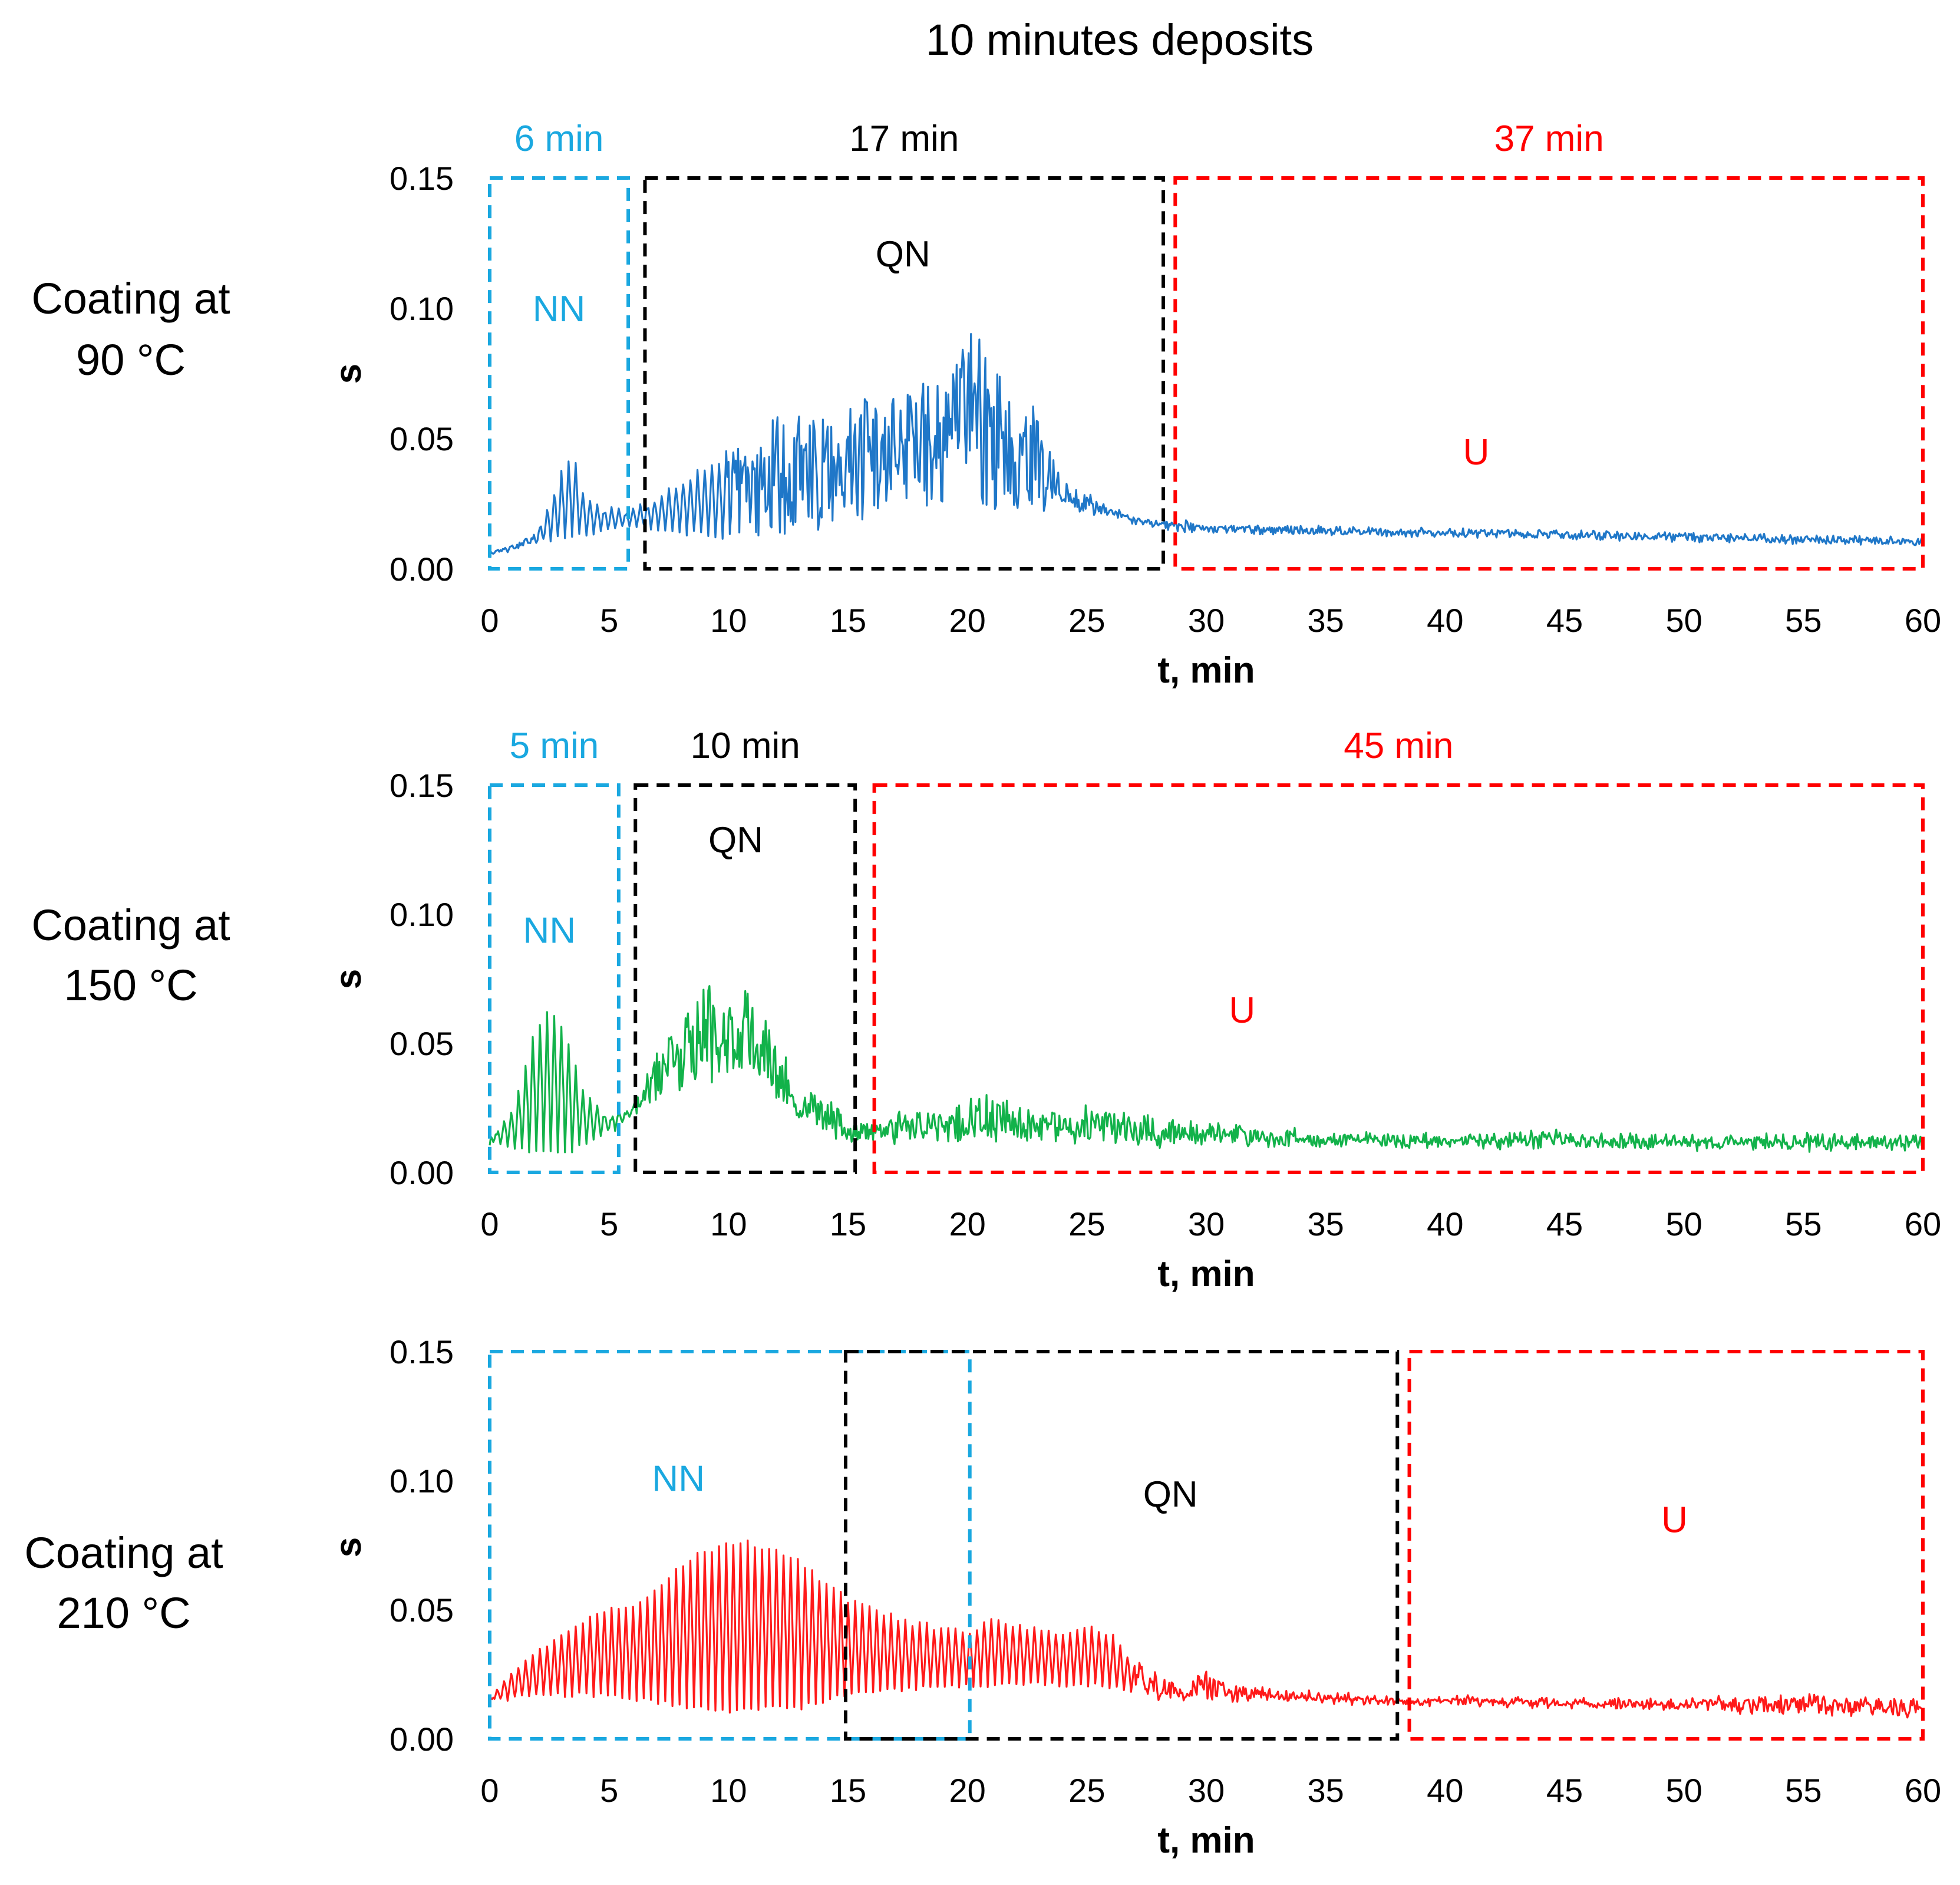  Describe the element at coordinates (745, 746) in the screenshot. I see `region-duration-qn: 10 min` at that location.